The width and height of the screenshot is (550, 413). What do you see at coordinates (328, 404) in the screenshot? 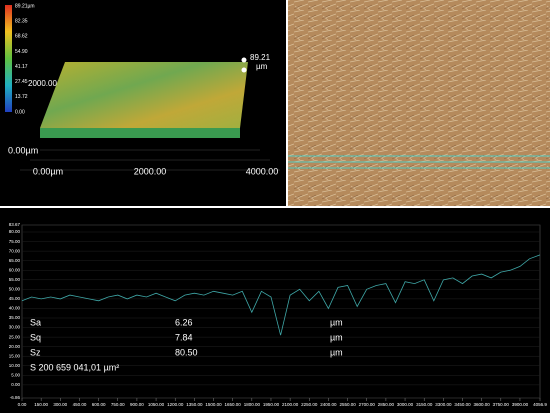
I see `x-tick-label: 2400.00` at bounding box center [328, 404].